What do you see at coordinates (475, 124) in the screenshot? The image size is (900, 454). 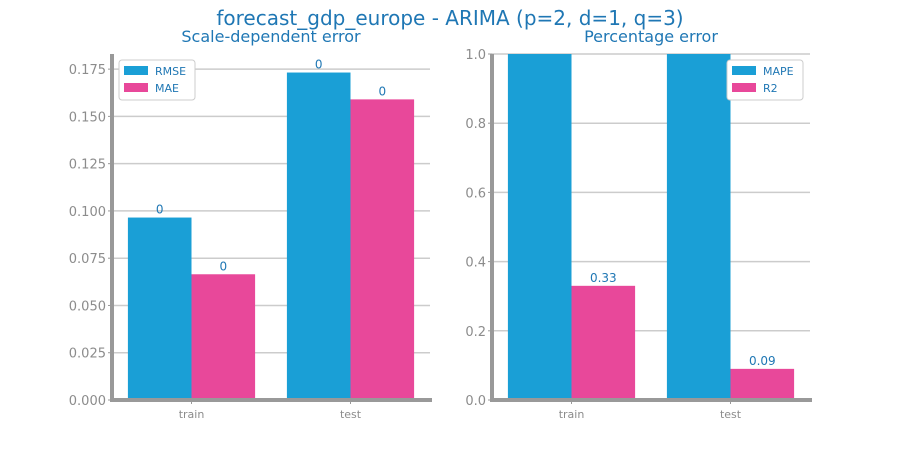 I see `y-tick-label: 0.8` at bounding box center [475, 124].